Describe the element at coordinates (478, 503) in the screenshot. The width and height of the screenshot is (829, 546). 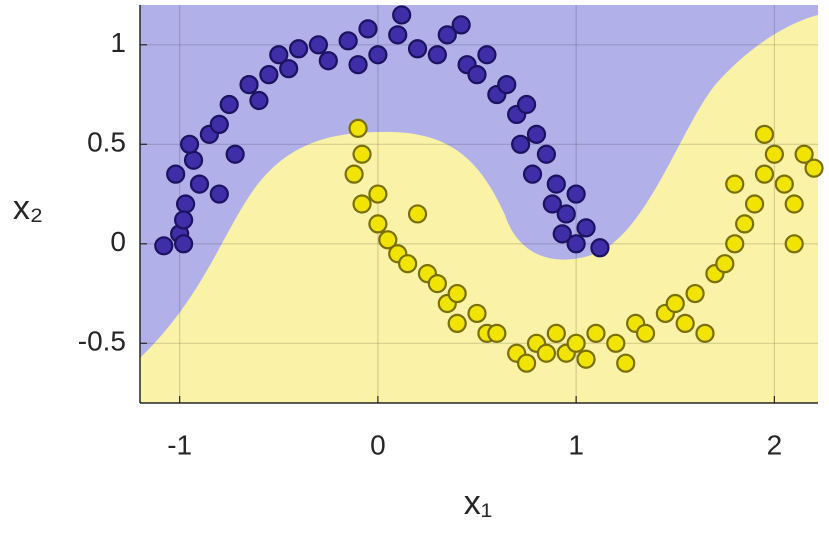
I see `x-axis-label: x₁` at that location.